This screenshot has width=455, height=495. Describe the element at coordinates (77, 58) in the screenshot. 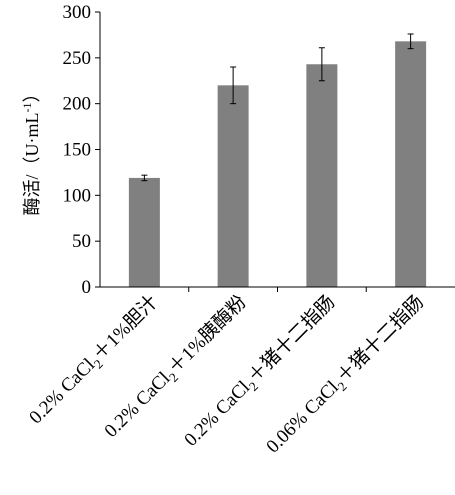

I see `y-tick-label-250: 250` at that location.